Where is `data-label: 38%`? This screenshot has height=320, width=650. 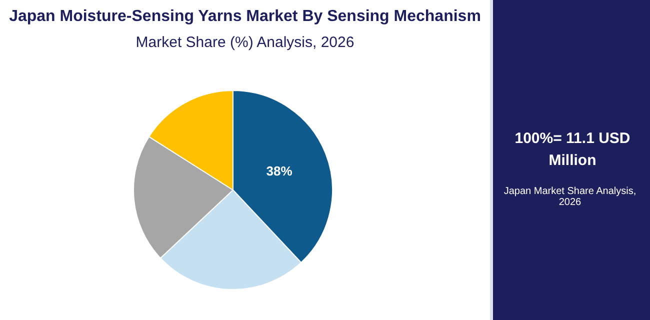
data-label: 38% is located at coordinates (279, 170).